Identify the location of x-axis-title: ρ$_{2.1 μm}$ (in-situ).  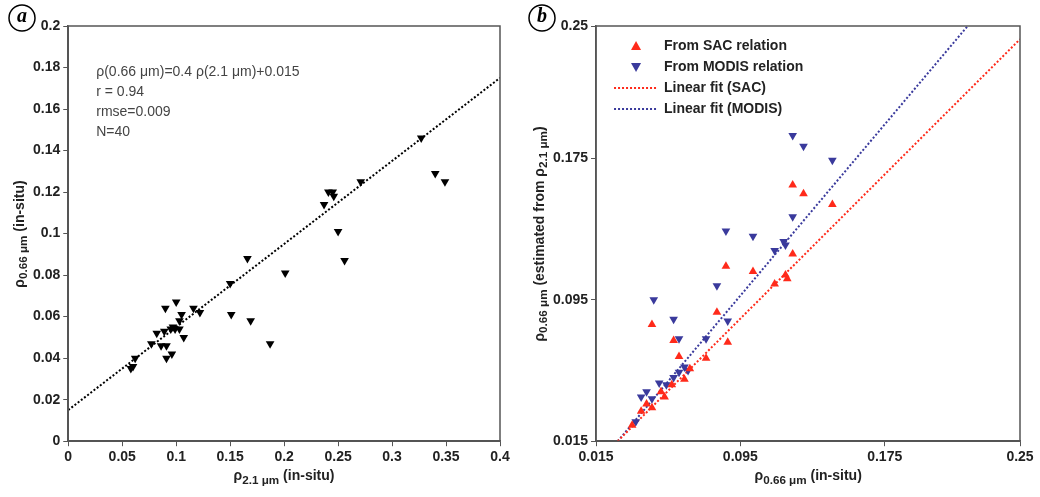
(284, 476).